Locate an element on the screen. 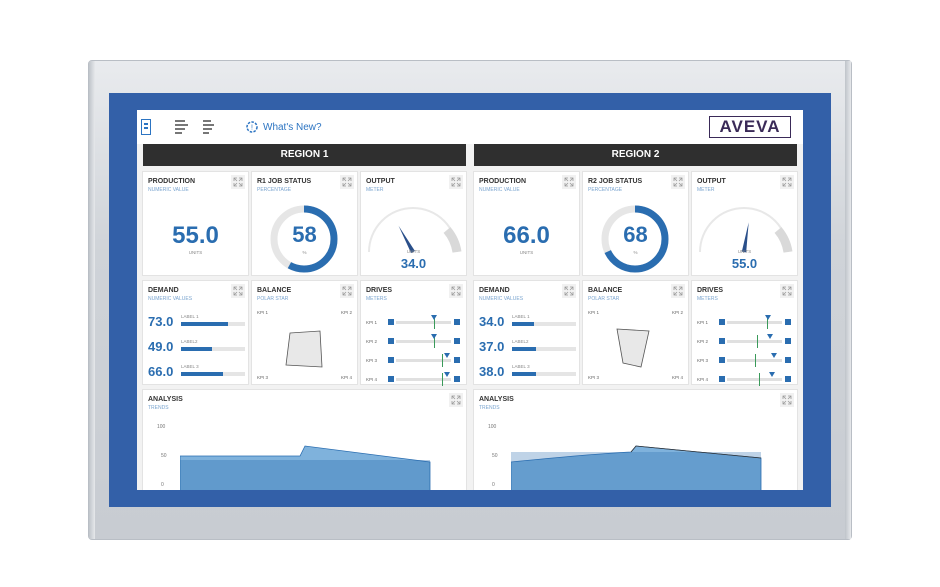  production-tile-2-title: PRODUCTION is located at coordinates (503, 181).